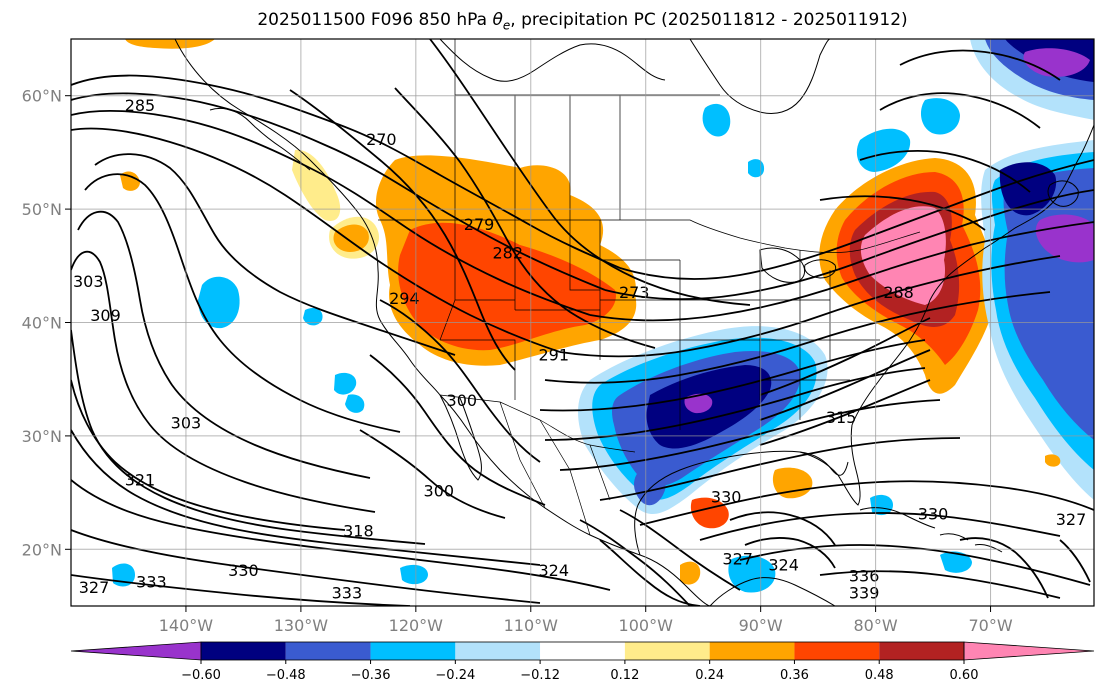 This screenshot has height=700, width=1105. What do you see at coordinates (798, 265) in the screenshot?
I see `coastline-great-lakes` at bounding box center [798, 265].